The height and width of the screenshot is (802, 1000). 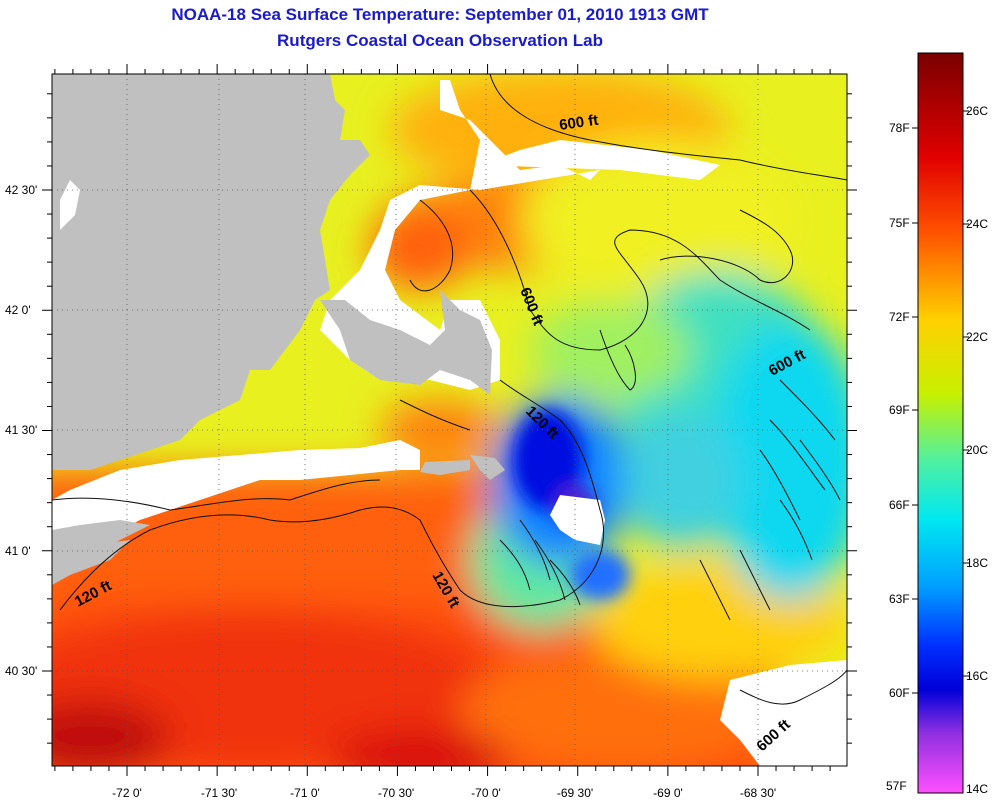 What do you see at coordinates (758, 793) in the screenshot?
I see `longitude-label: -68 30'` at bounding box center [758, 793].